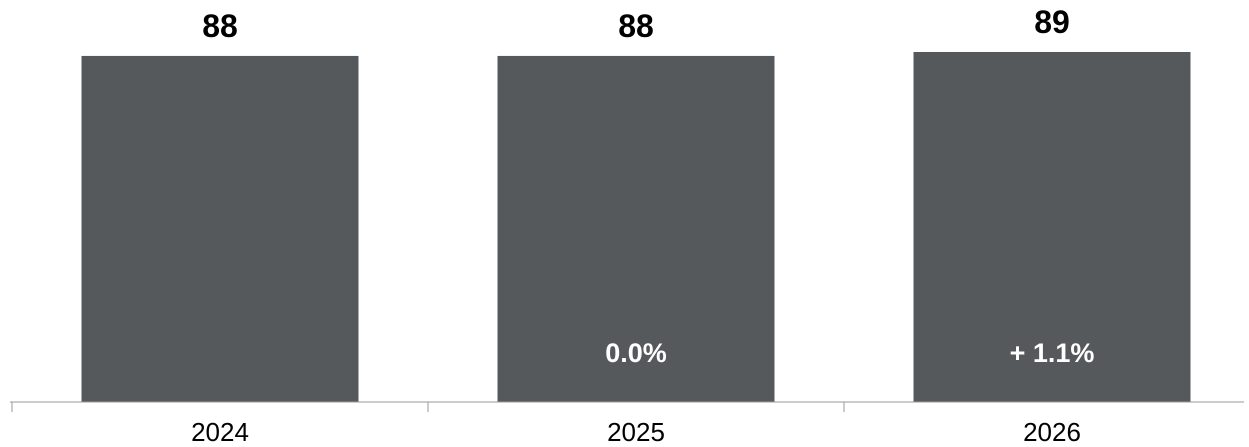 The width and height of the screenshot is (1249, 447). Describe the element at coordinates (220, 26) in the screenshot. I see `value-label-2024: 88` at that location.